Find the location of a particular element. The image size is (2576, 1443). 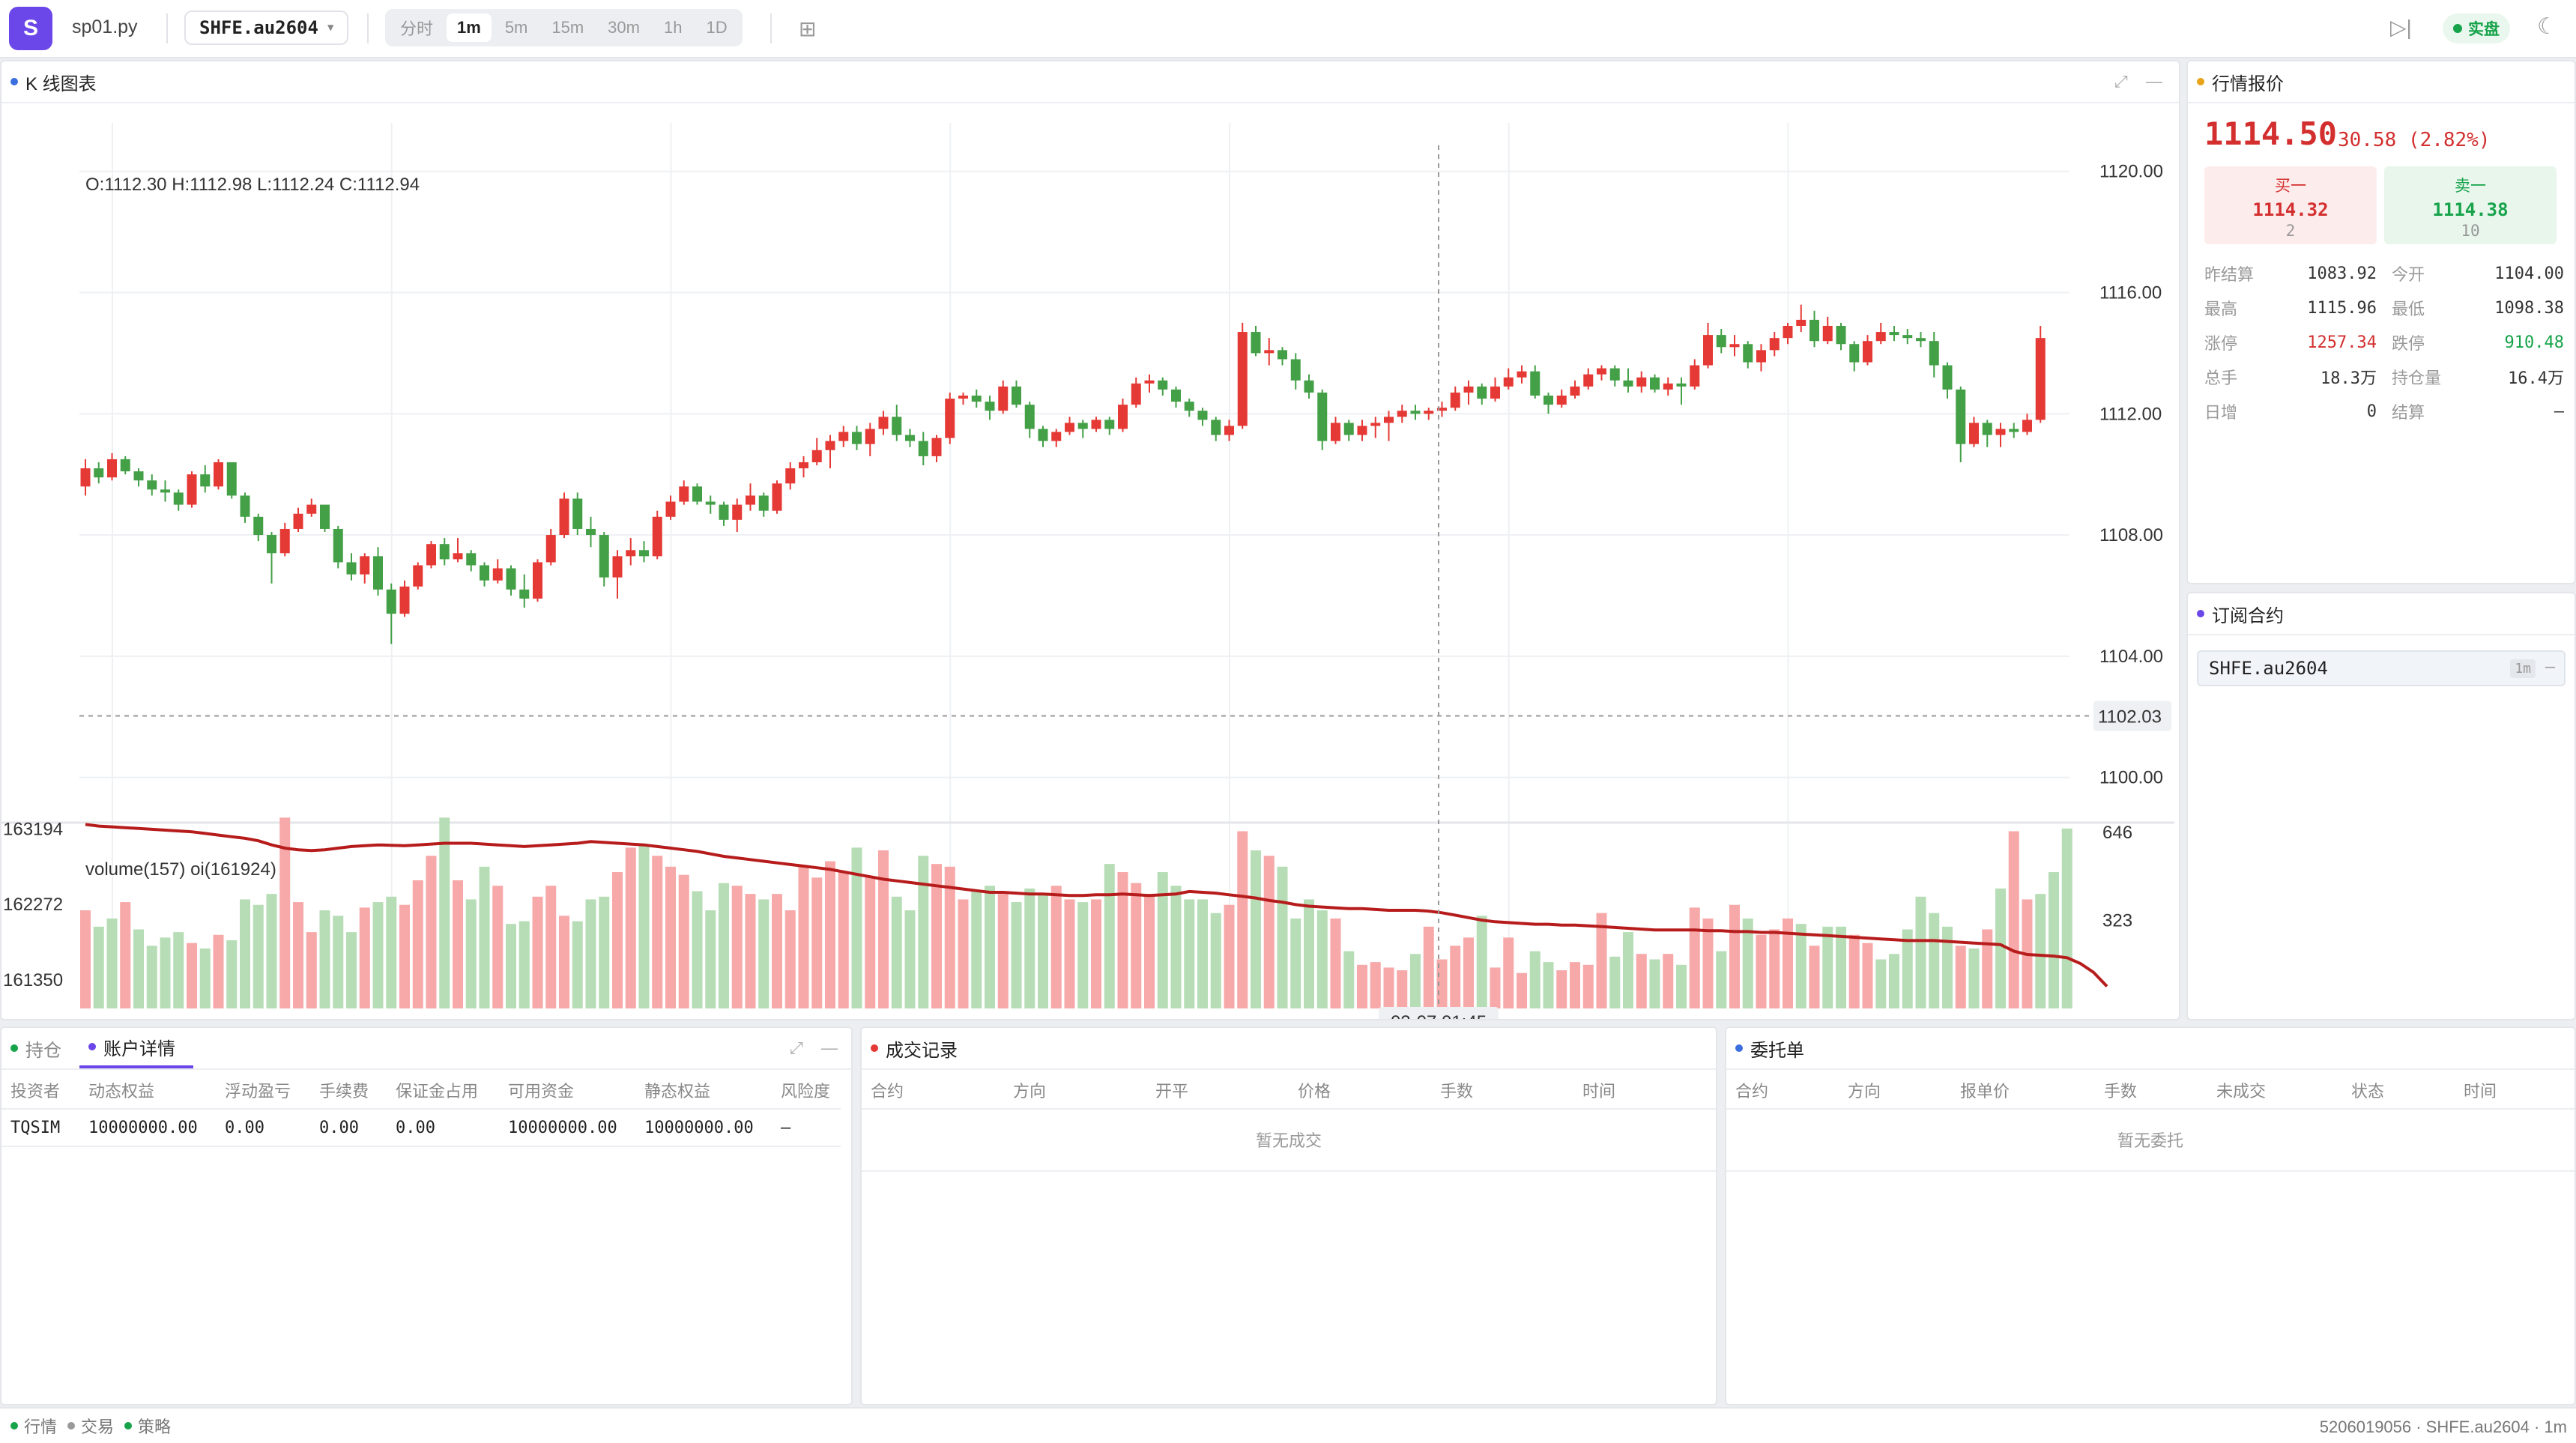

trades-title: 成交记录 is located at coordinates (922, 1050).